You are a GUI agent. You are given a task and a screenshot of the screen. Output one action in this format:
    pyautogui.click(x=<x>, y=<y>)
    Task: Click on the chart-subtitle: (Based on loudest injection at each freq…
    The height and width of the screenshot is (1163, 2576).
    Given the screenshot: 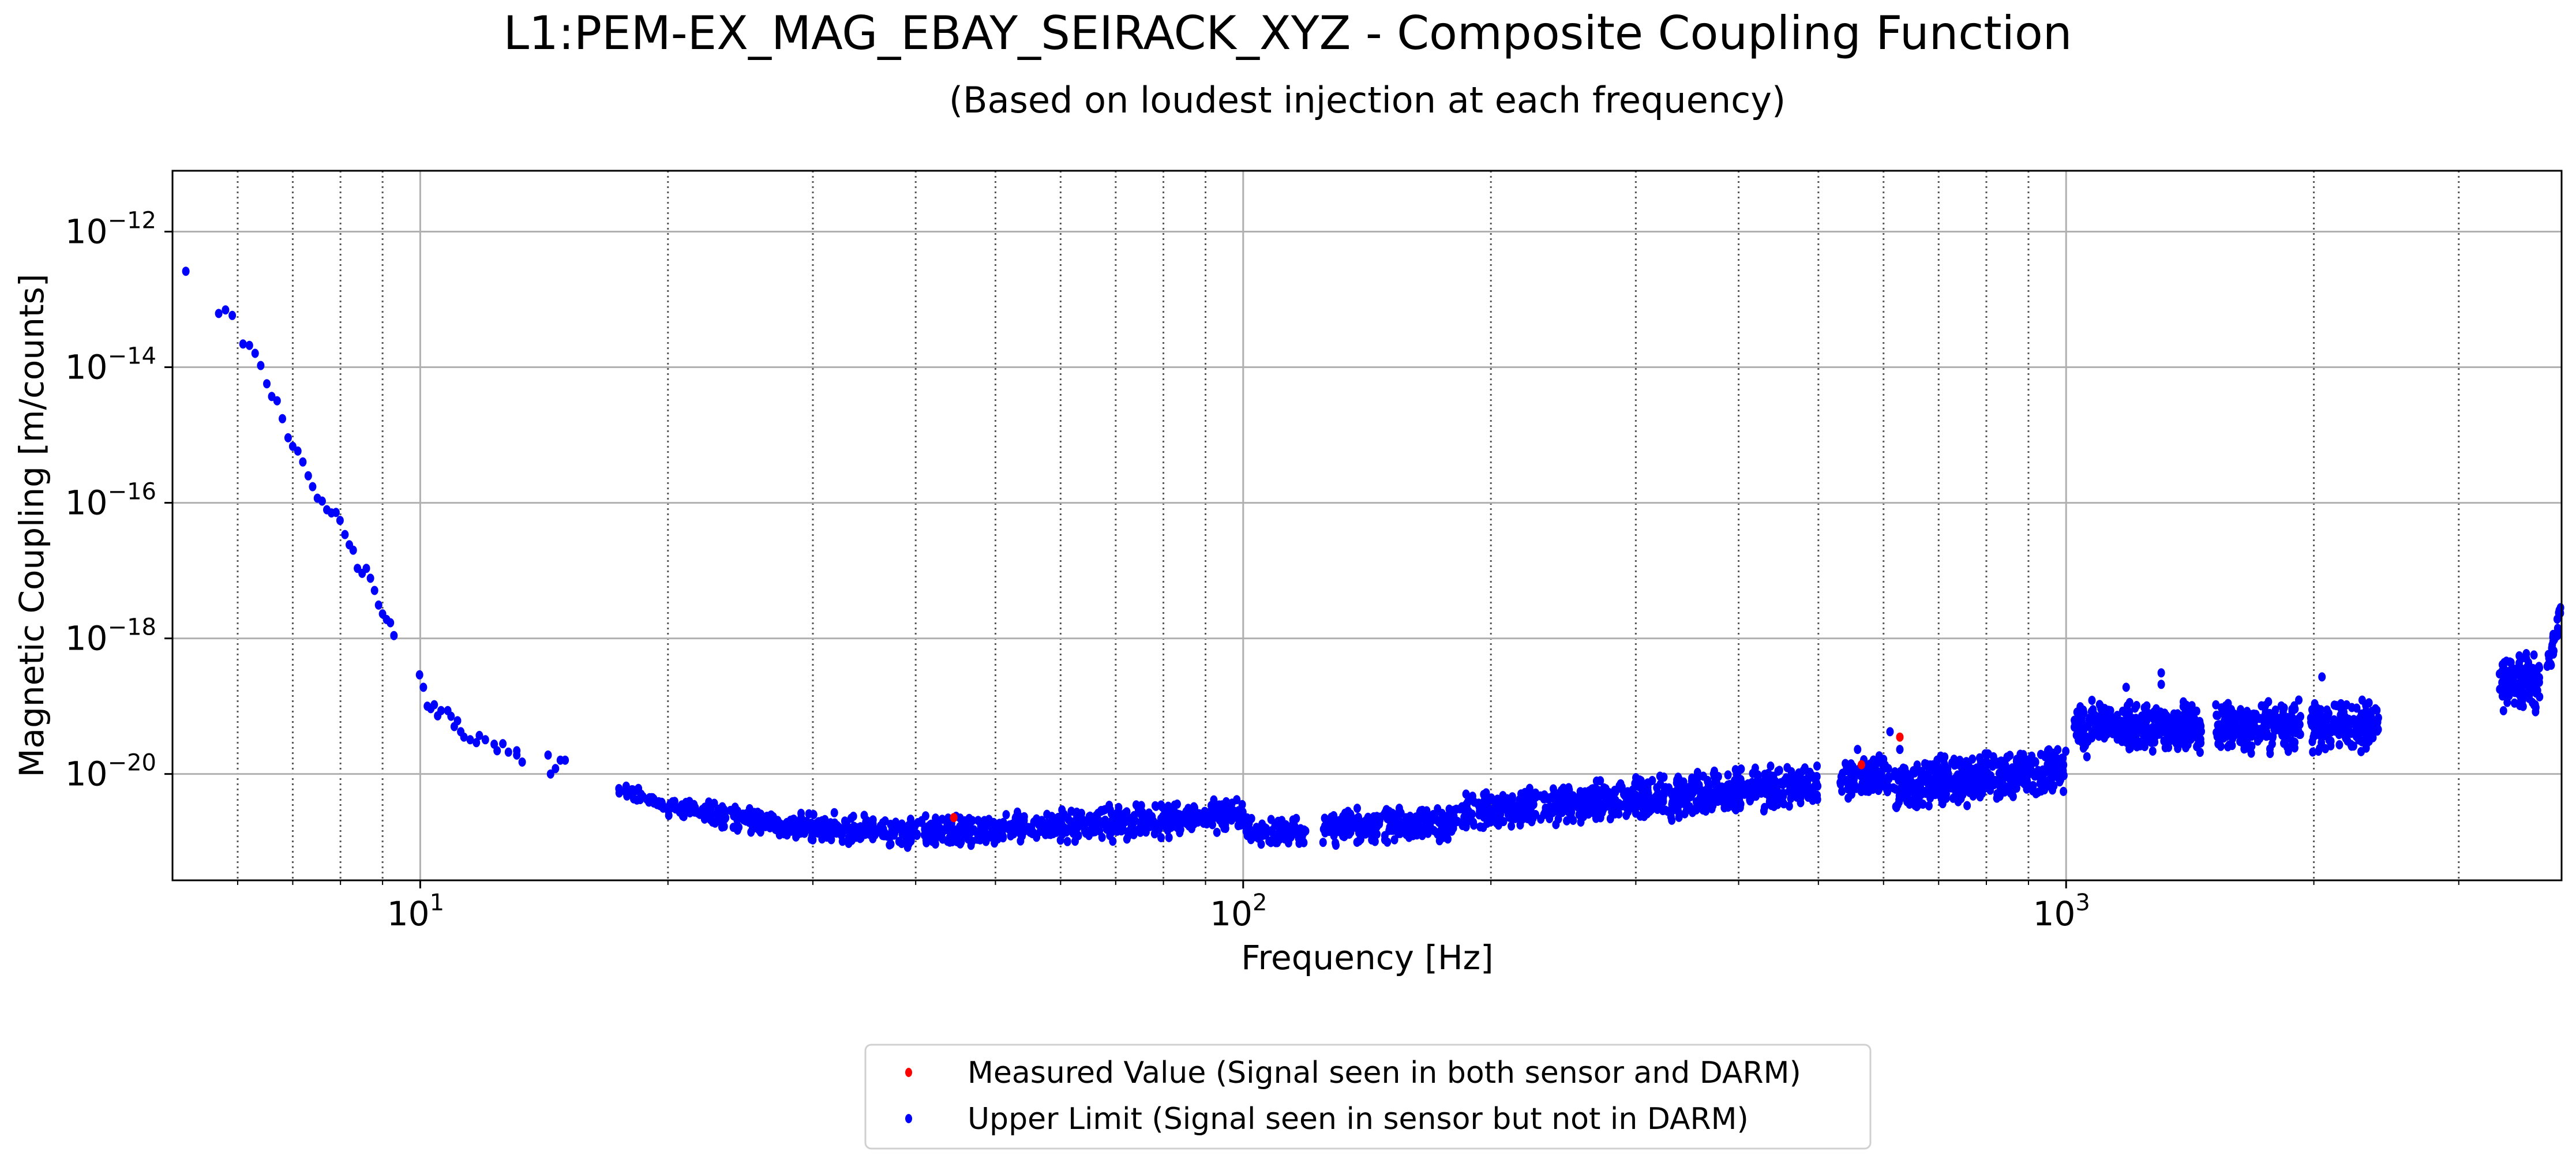 What is the action you would take?
    pyautogui.click(x=1367, y=100)
    